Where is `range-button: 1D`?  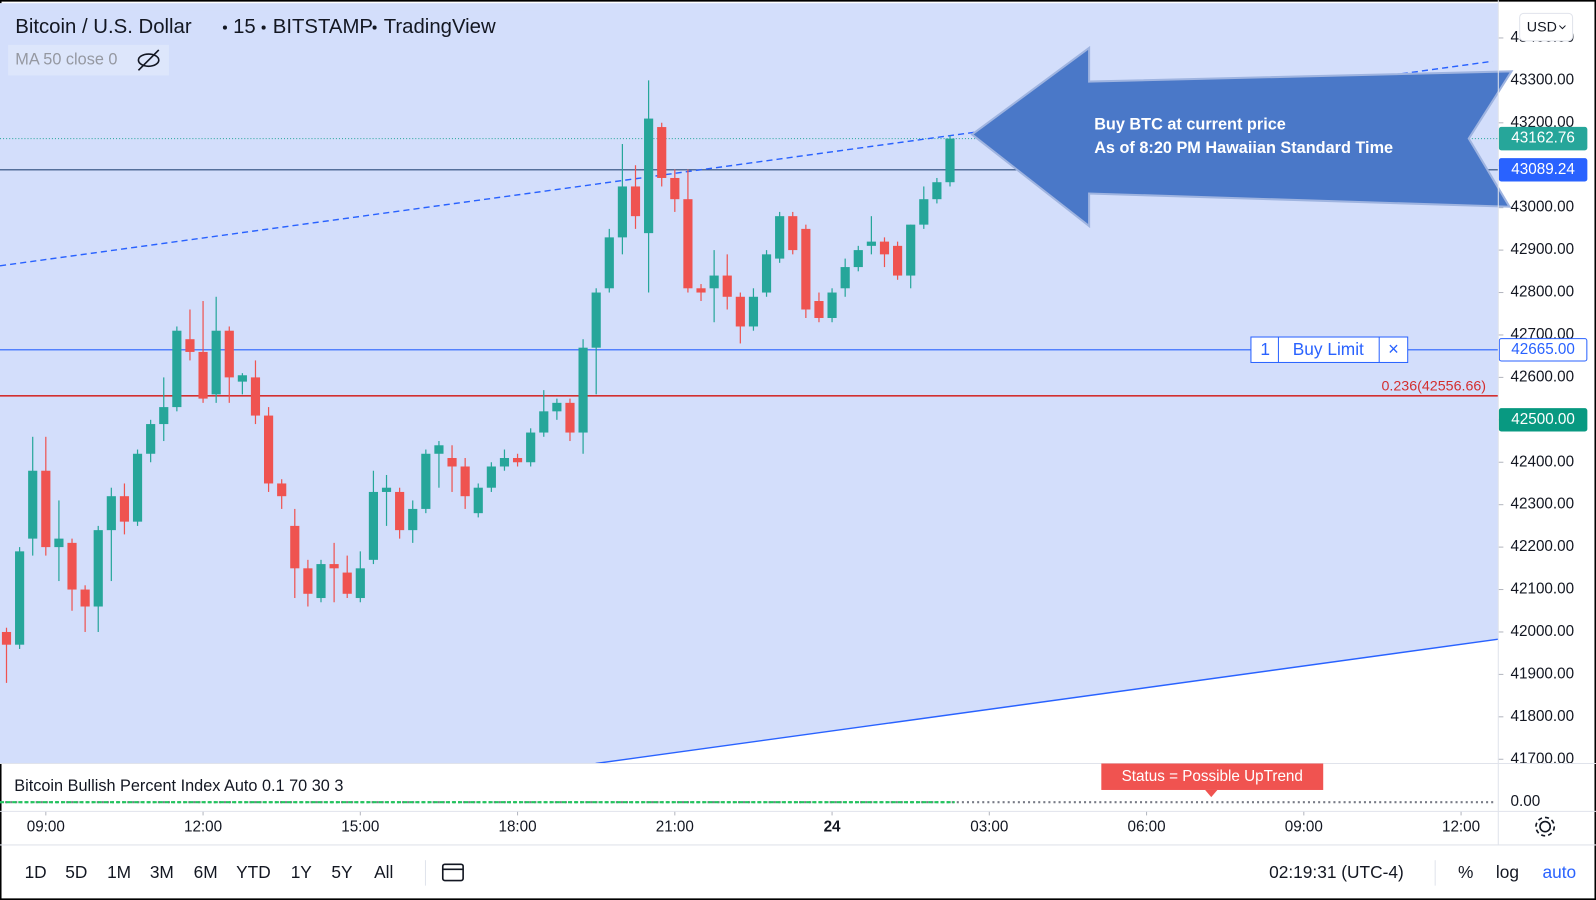
range-button: 1D is located at coordinates (36, 872).